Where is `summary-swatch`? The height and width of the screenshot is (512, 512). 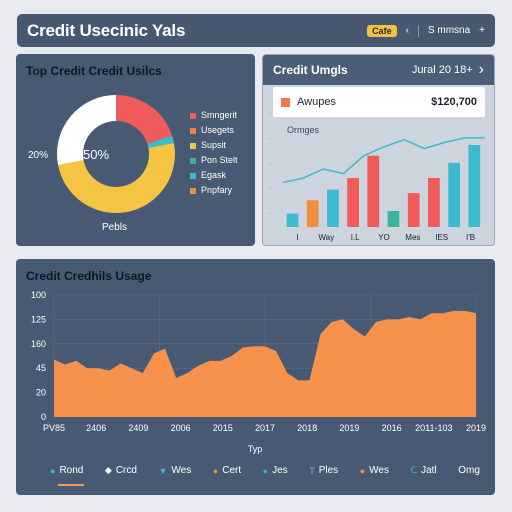 summary-swatch is located at coordinates (285, 102).